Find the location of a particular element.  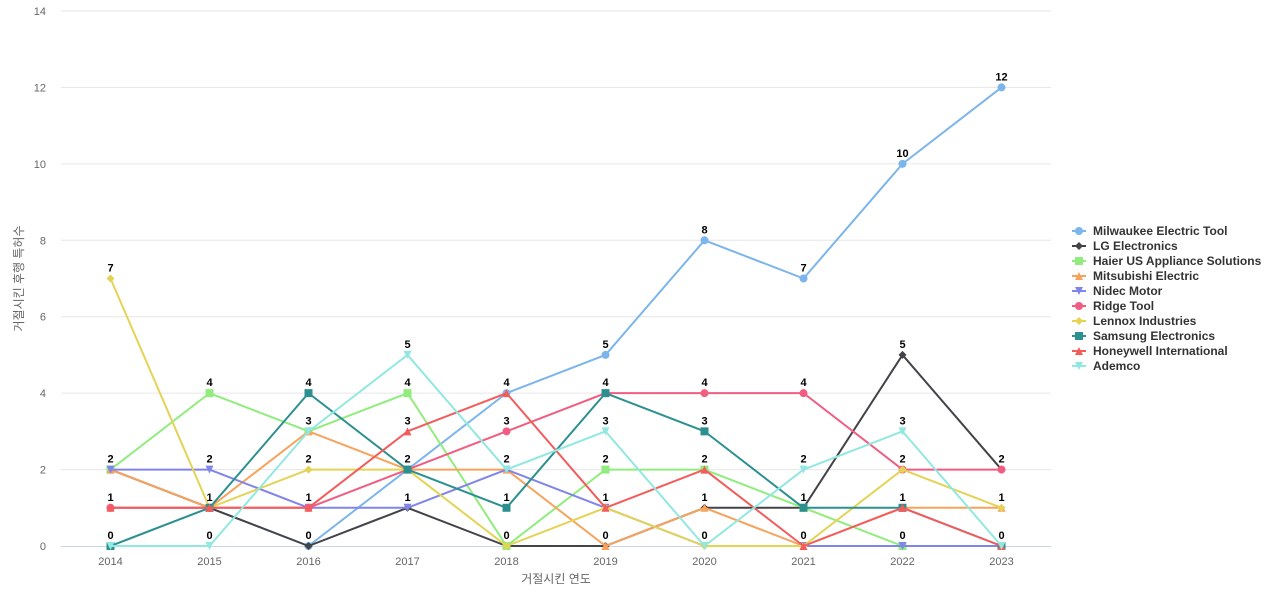

y-tick-label: 12 is located at coordinates (40, 88).